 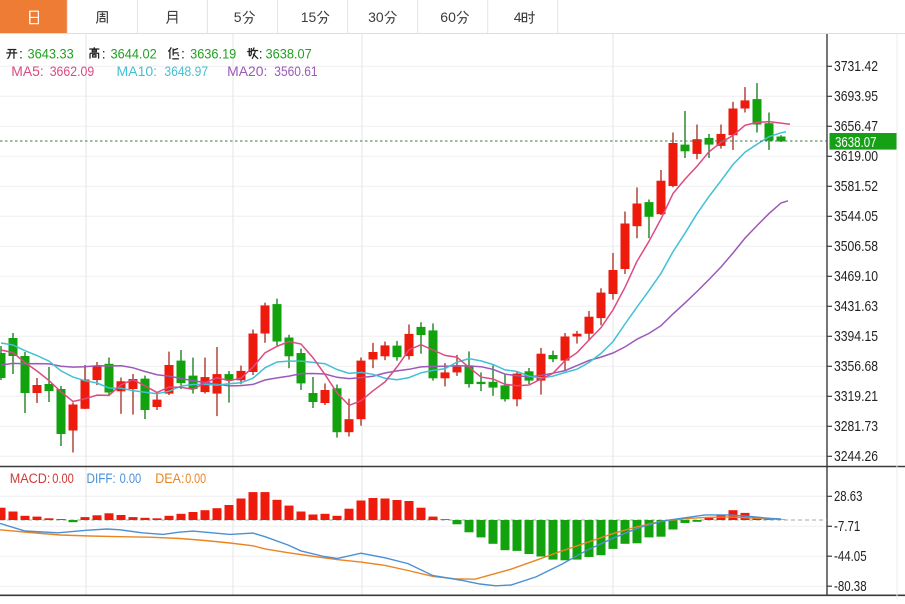 I want to click on svg-text: 5, so click(x=238, y=17).